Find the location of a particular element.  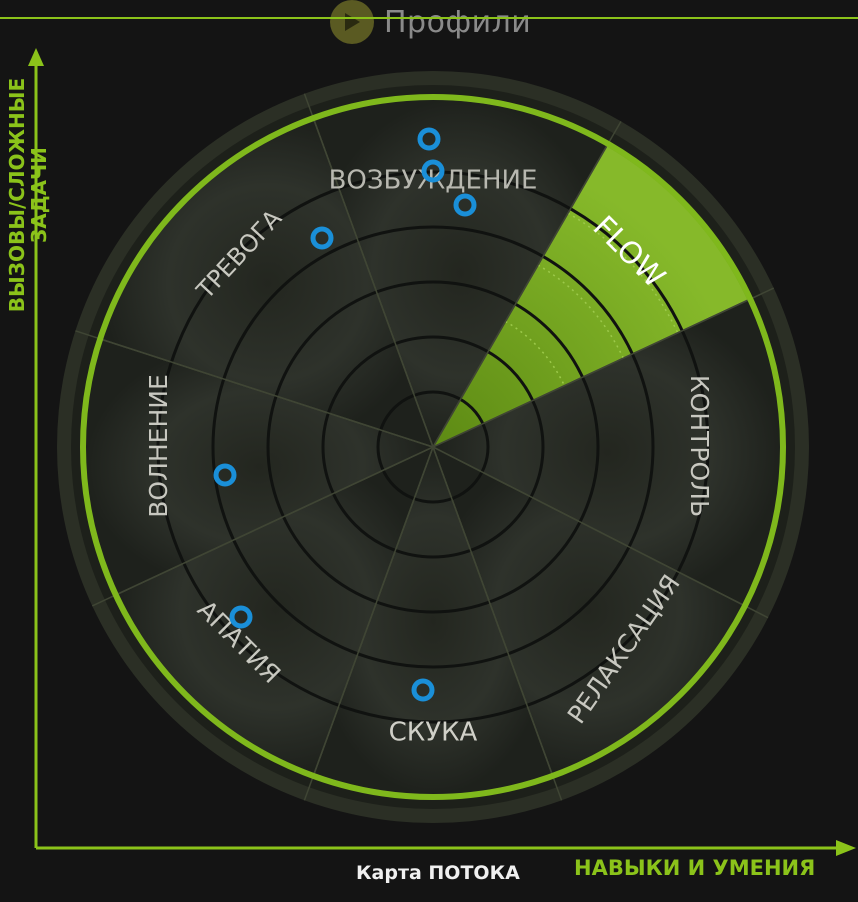

profiles-link: Профили is located at coordinates (430, 22).